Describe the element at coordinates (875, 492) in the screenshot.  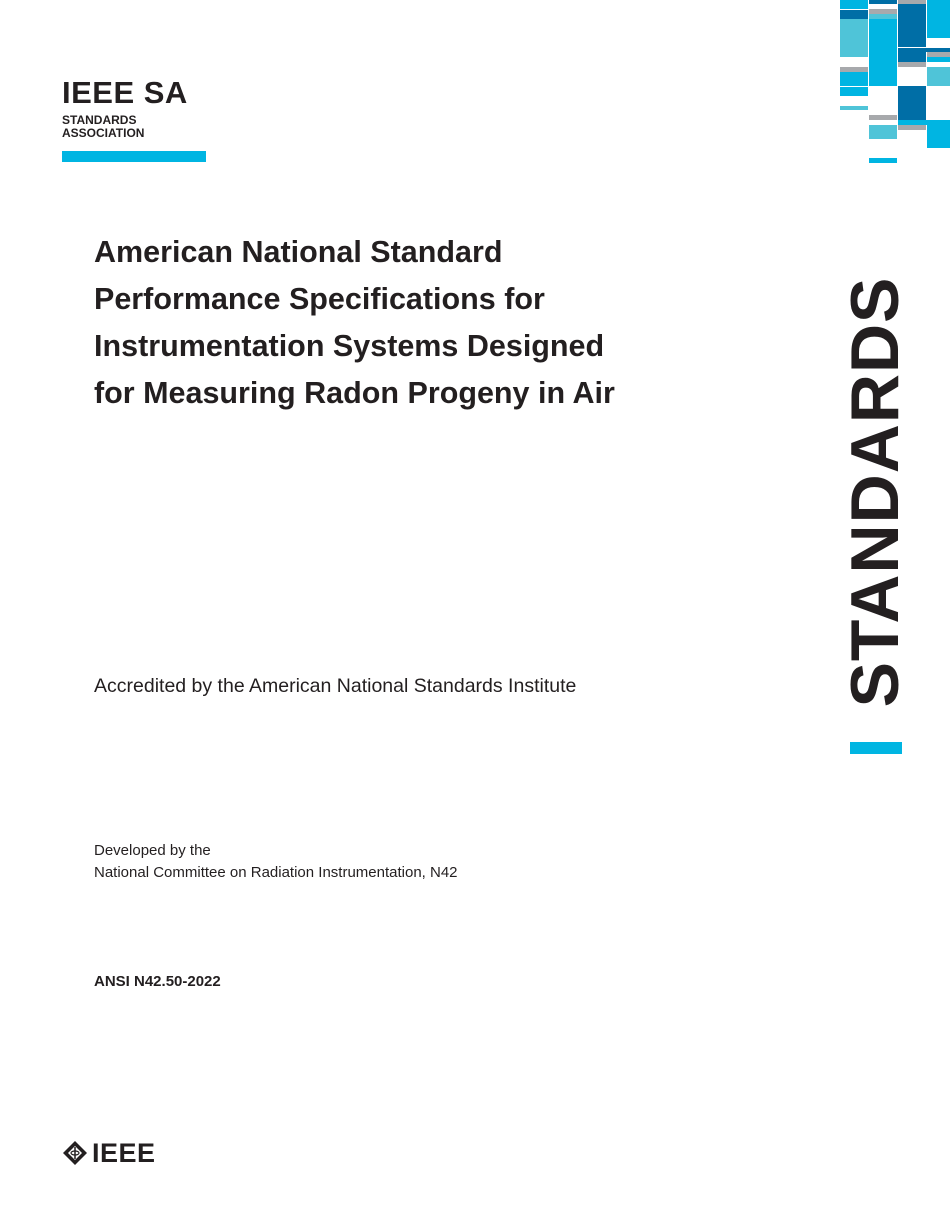
I see `standards-side-label: STANDARDS` at that location.